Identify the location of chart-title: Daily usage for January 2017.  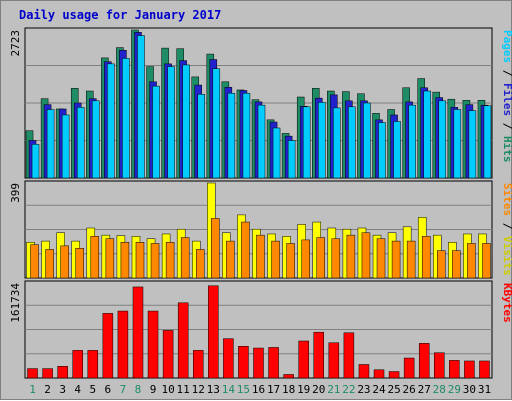
(120, 15).